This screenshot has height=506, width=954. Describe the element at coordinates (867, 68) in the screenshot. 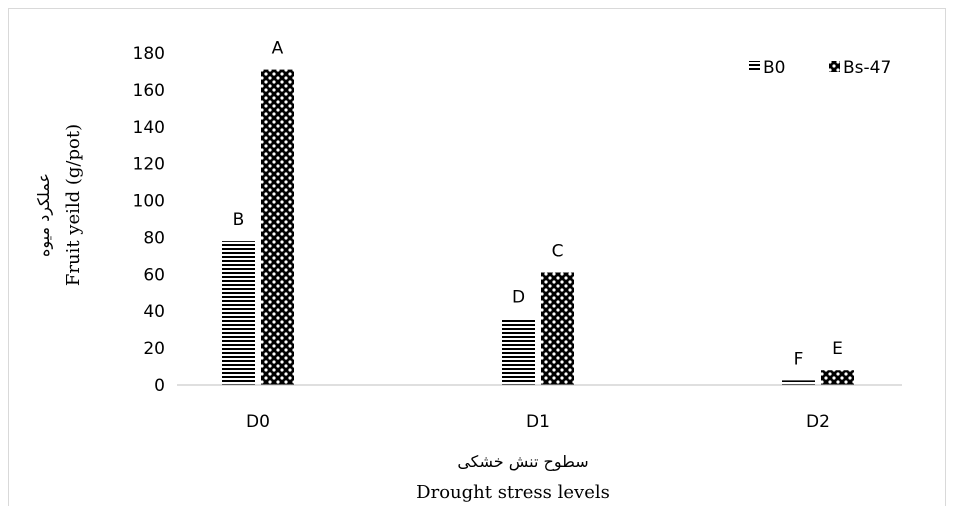

I see `legend-label-bs47: Bs-47` at that location.